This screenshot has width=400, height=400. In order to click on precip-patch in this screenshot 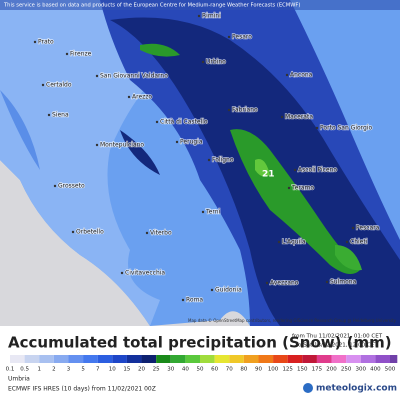, I will do `click(20, 130)`.